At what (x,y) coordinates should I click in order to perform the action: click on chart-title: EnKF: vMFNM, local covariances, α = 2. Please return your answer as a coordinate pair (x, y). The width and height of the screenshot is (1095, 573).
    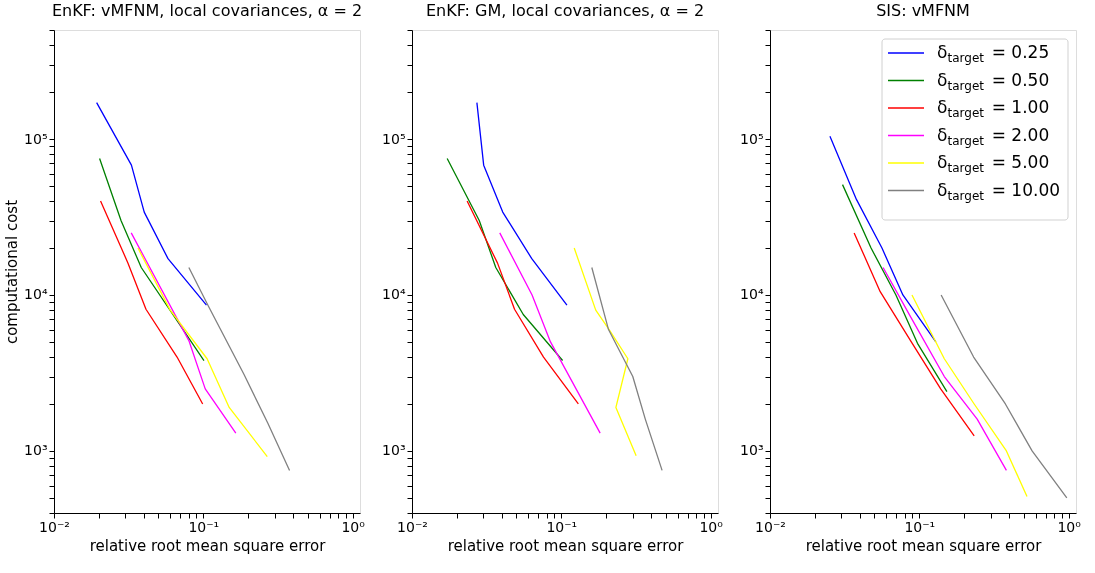
    Looking at the image, I should click on (207, 10).